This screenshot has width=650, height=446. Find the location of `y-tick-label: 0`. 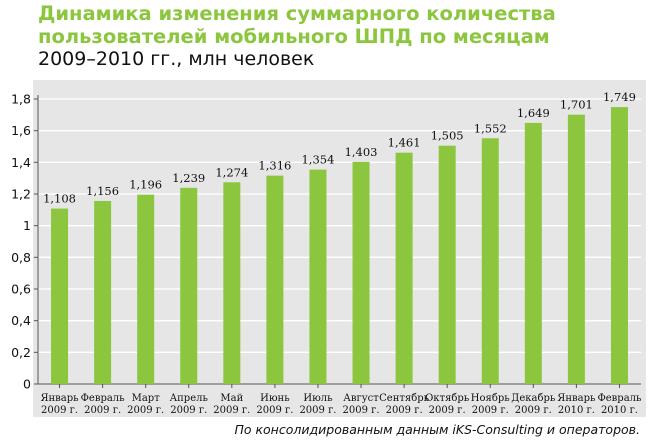

y-tick-label: 0 is located at coordinates (27, 384).